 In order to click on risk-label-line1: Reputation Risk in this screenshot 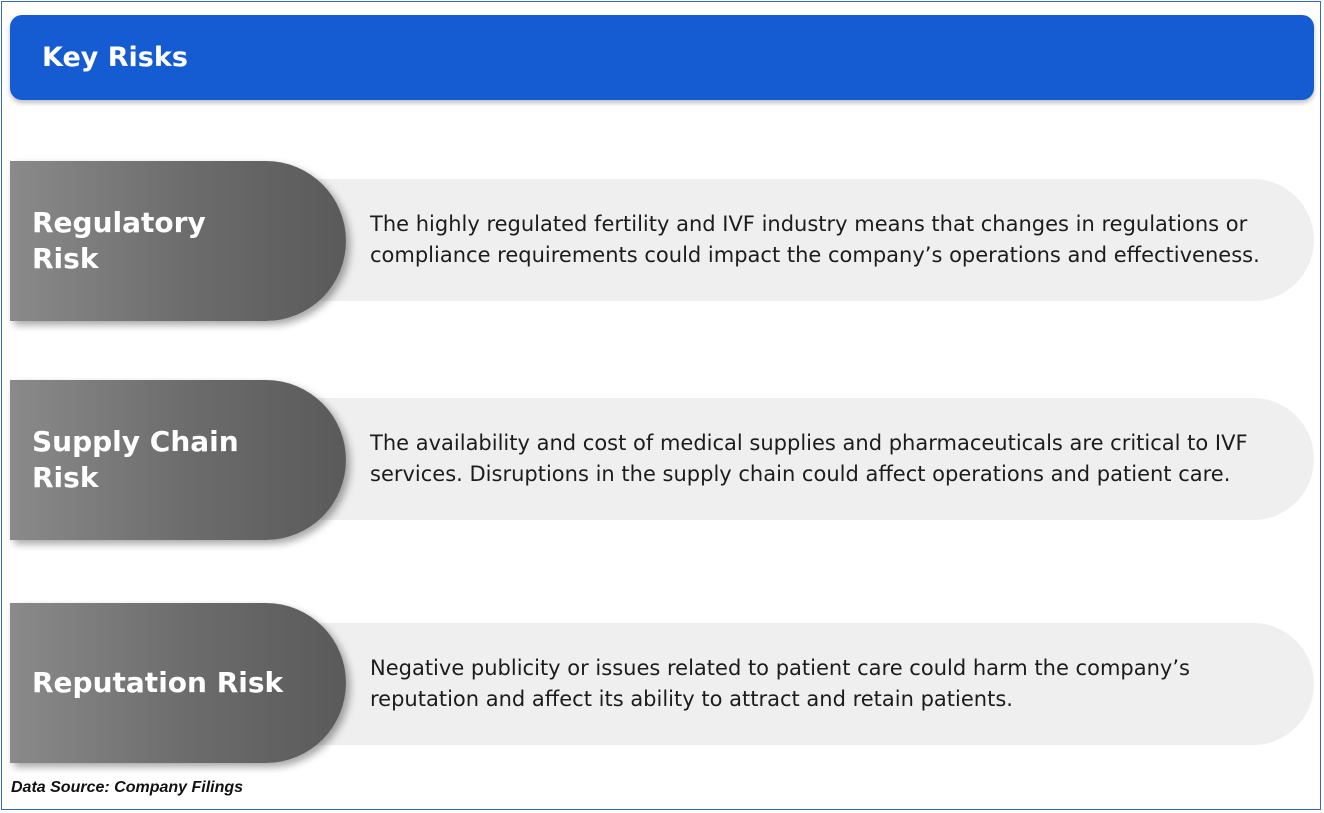, I will do `click(158, 682)`.